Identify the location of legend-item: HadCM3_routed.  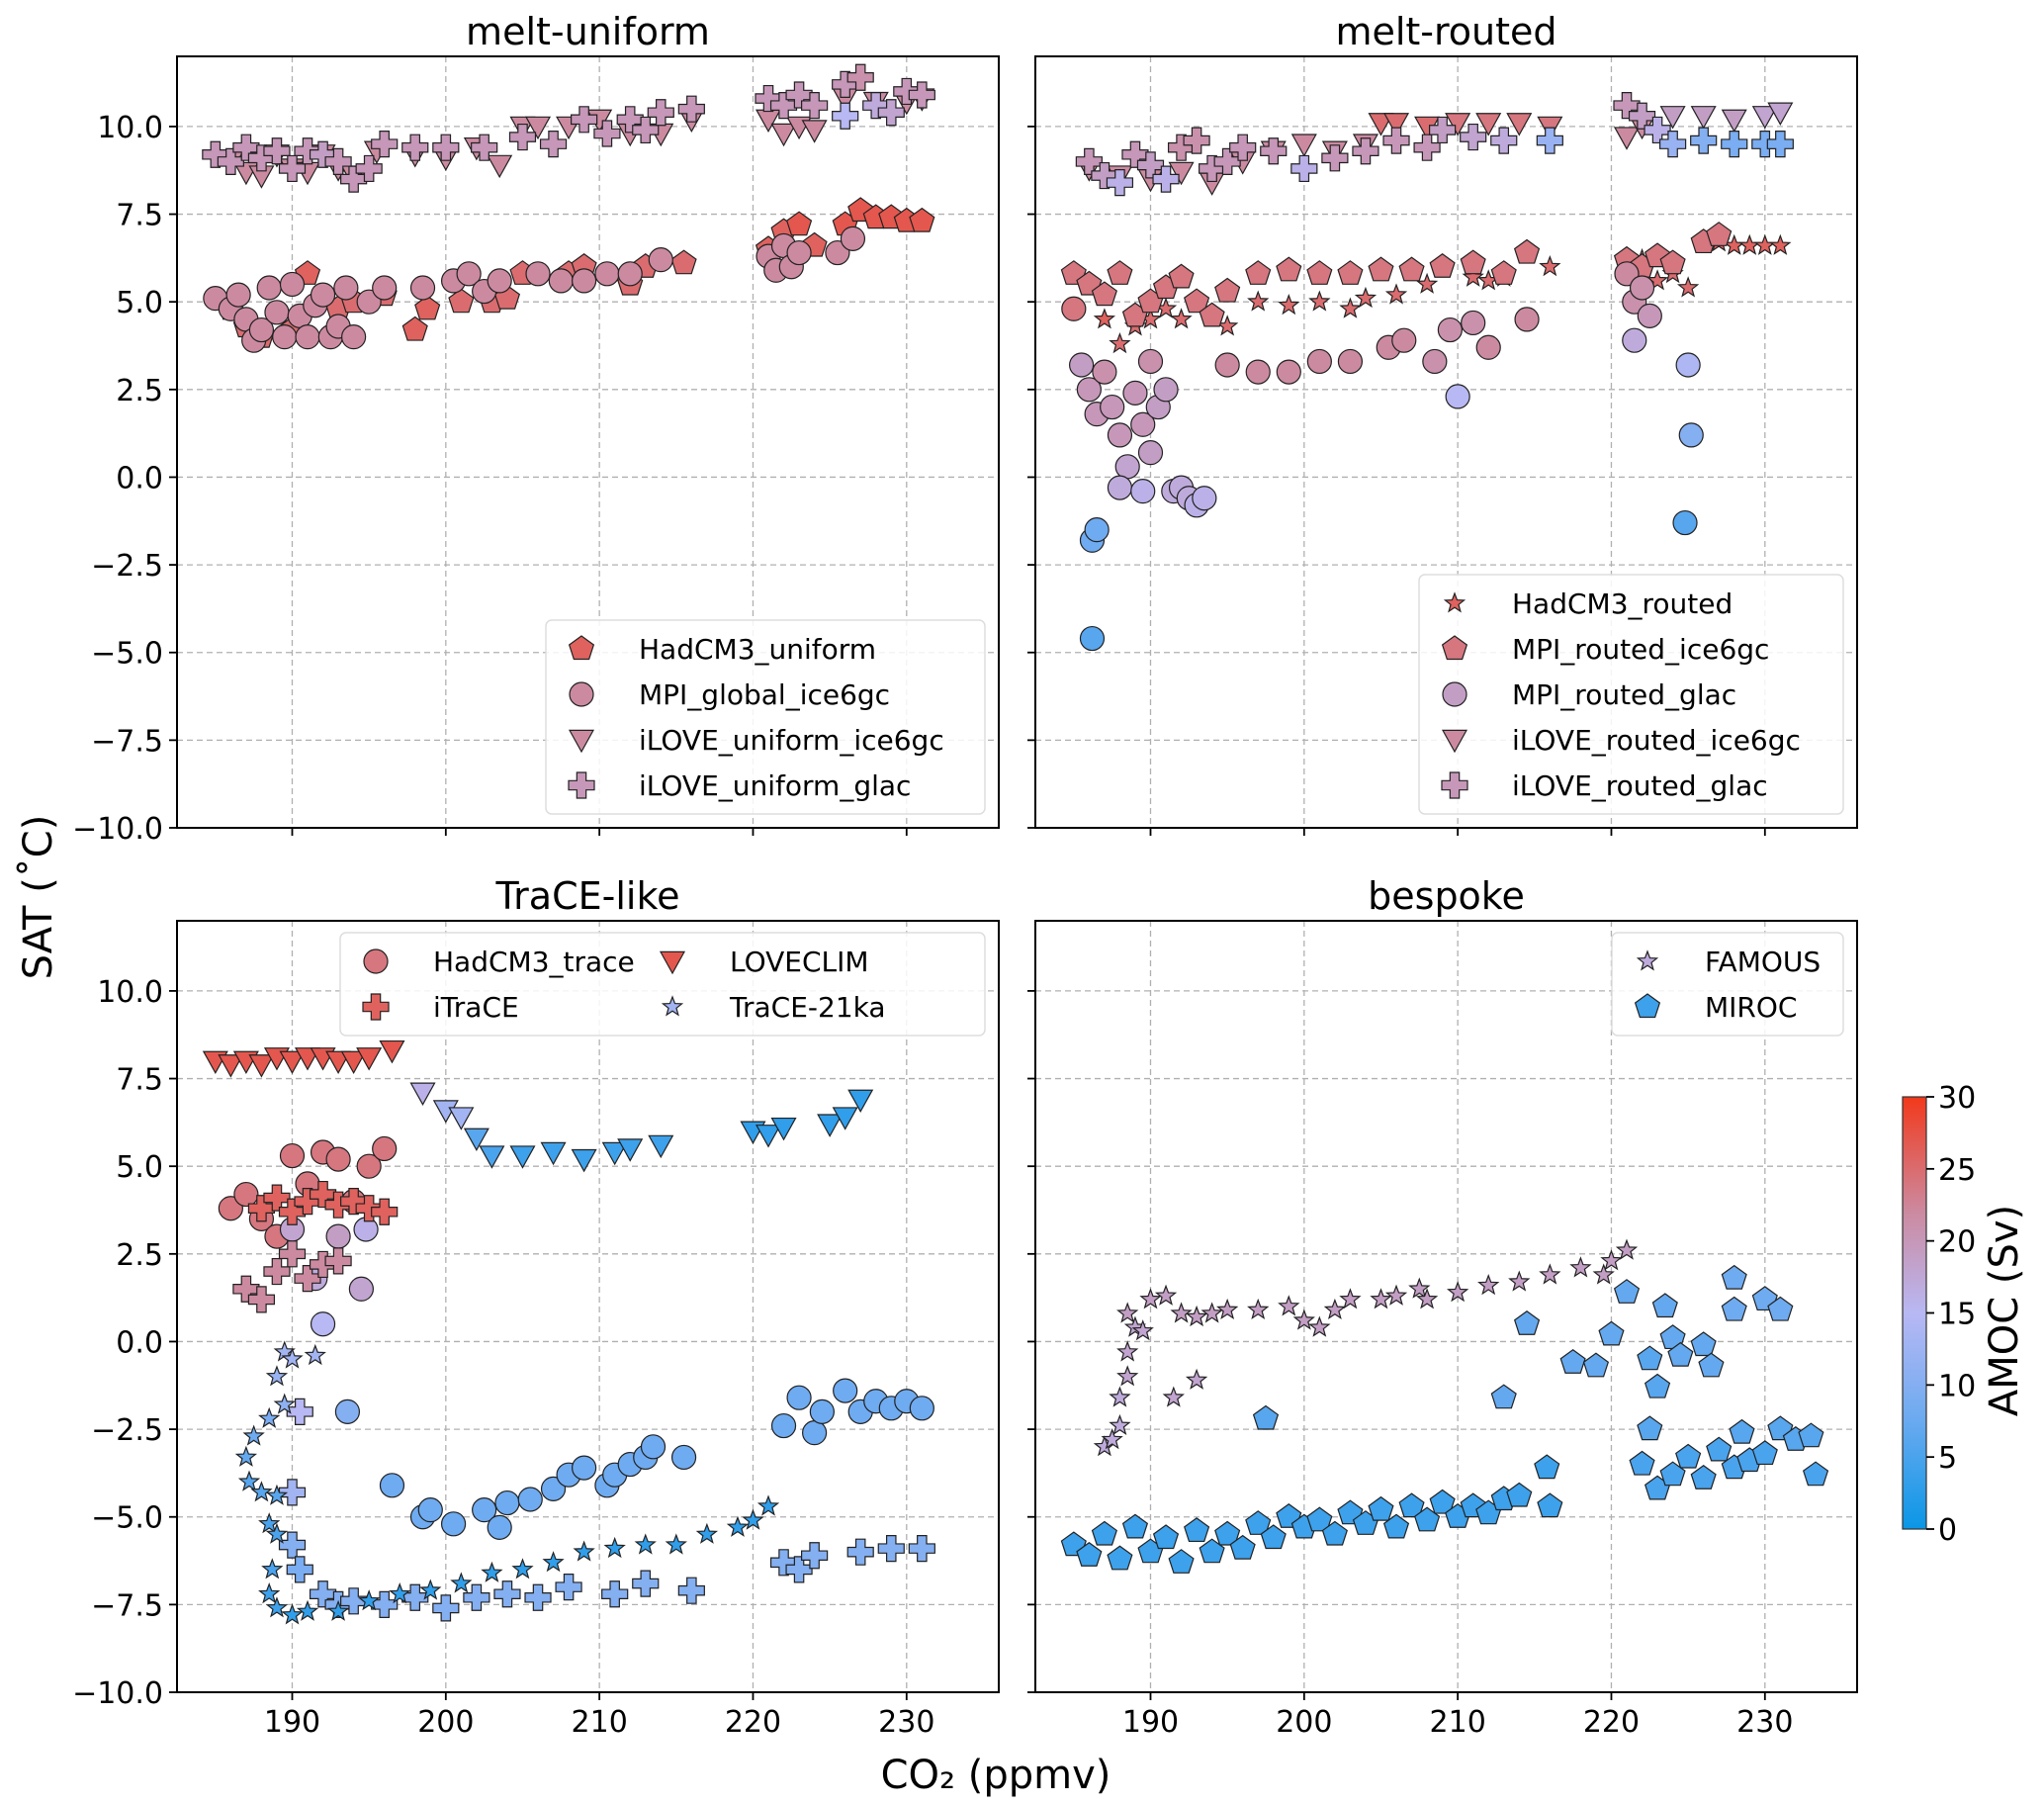
(1588, 603).